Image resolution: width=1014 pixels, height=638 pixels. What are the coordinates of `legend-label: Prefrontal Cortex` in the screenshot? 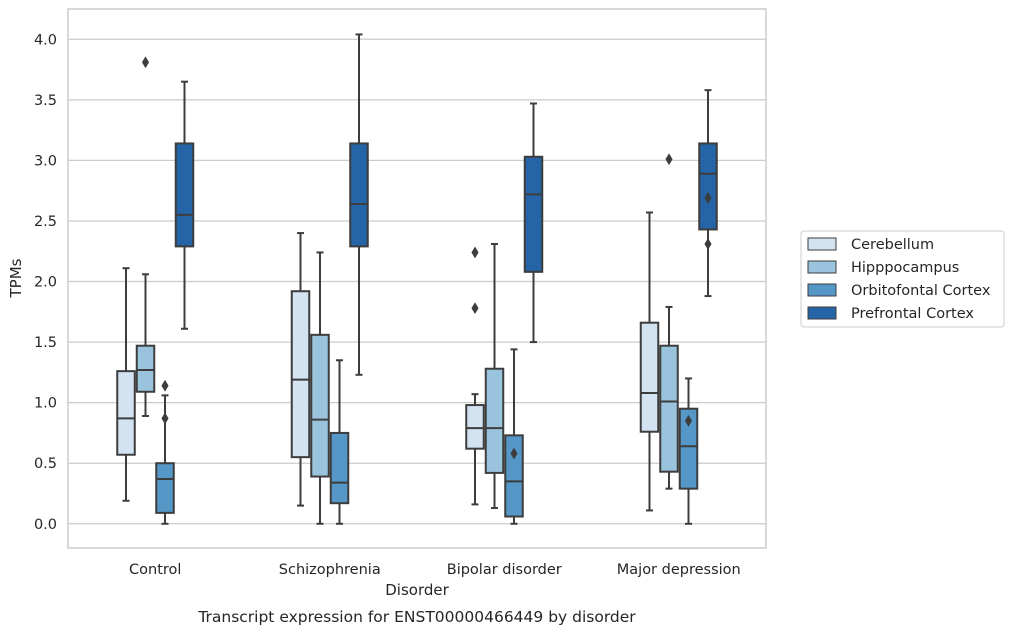 It's located at (912, 314).